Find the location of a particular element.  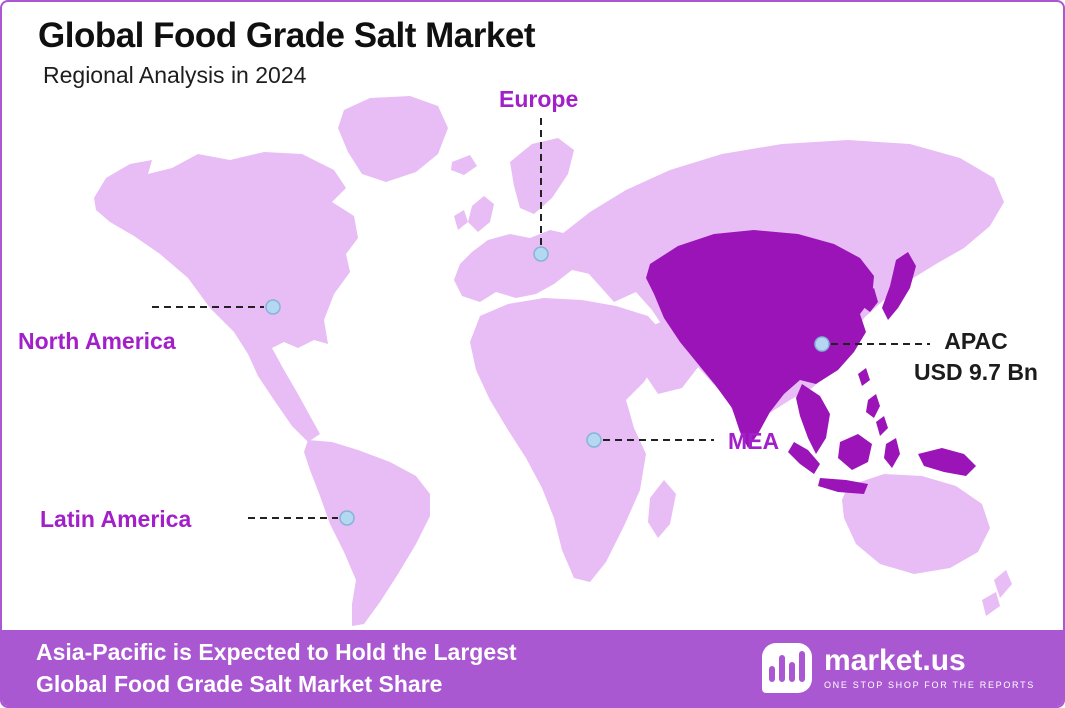

page-subtitle: Regional Analysis in 2024 is located at coordinates (175, 75).